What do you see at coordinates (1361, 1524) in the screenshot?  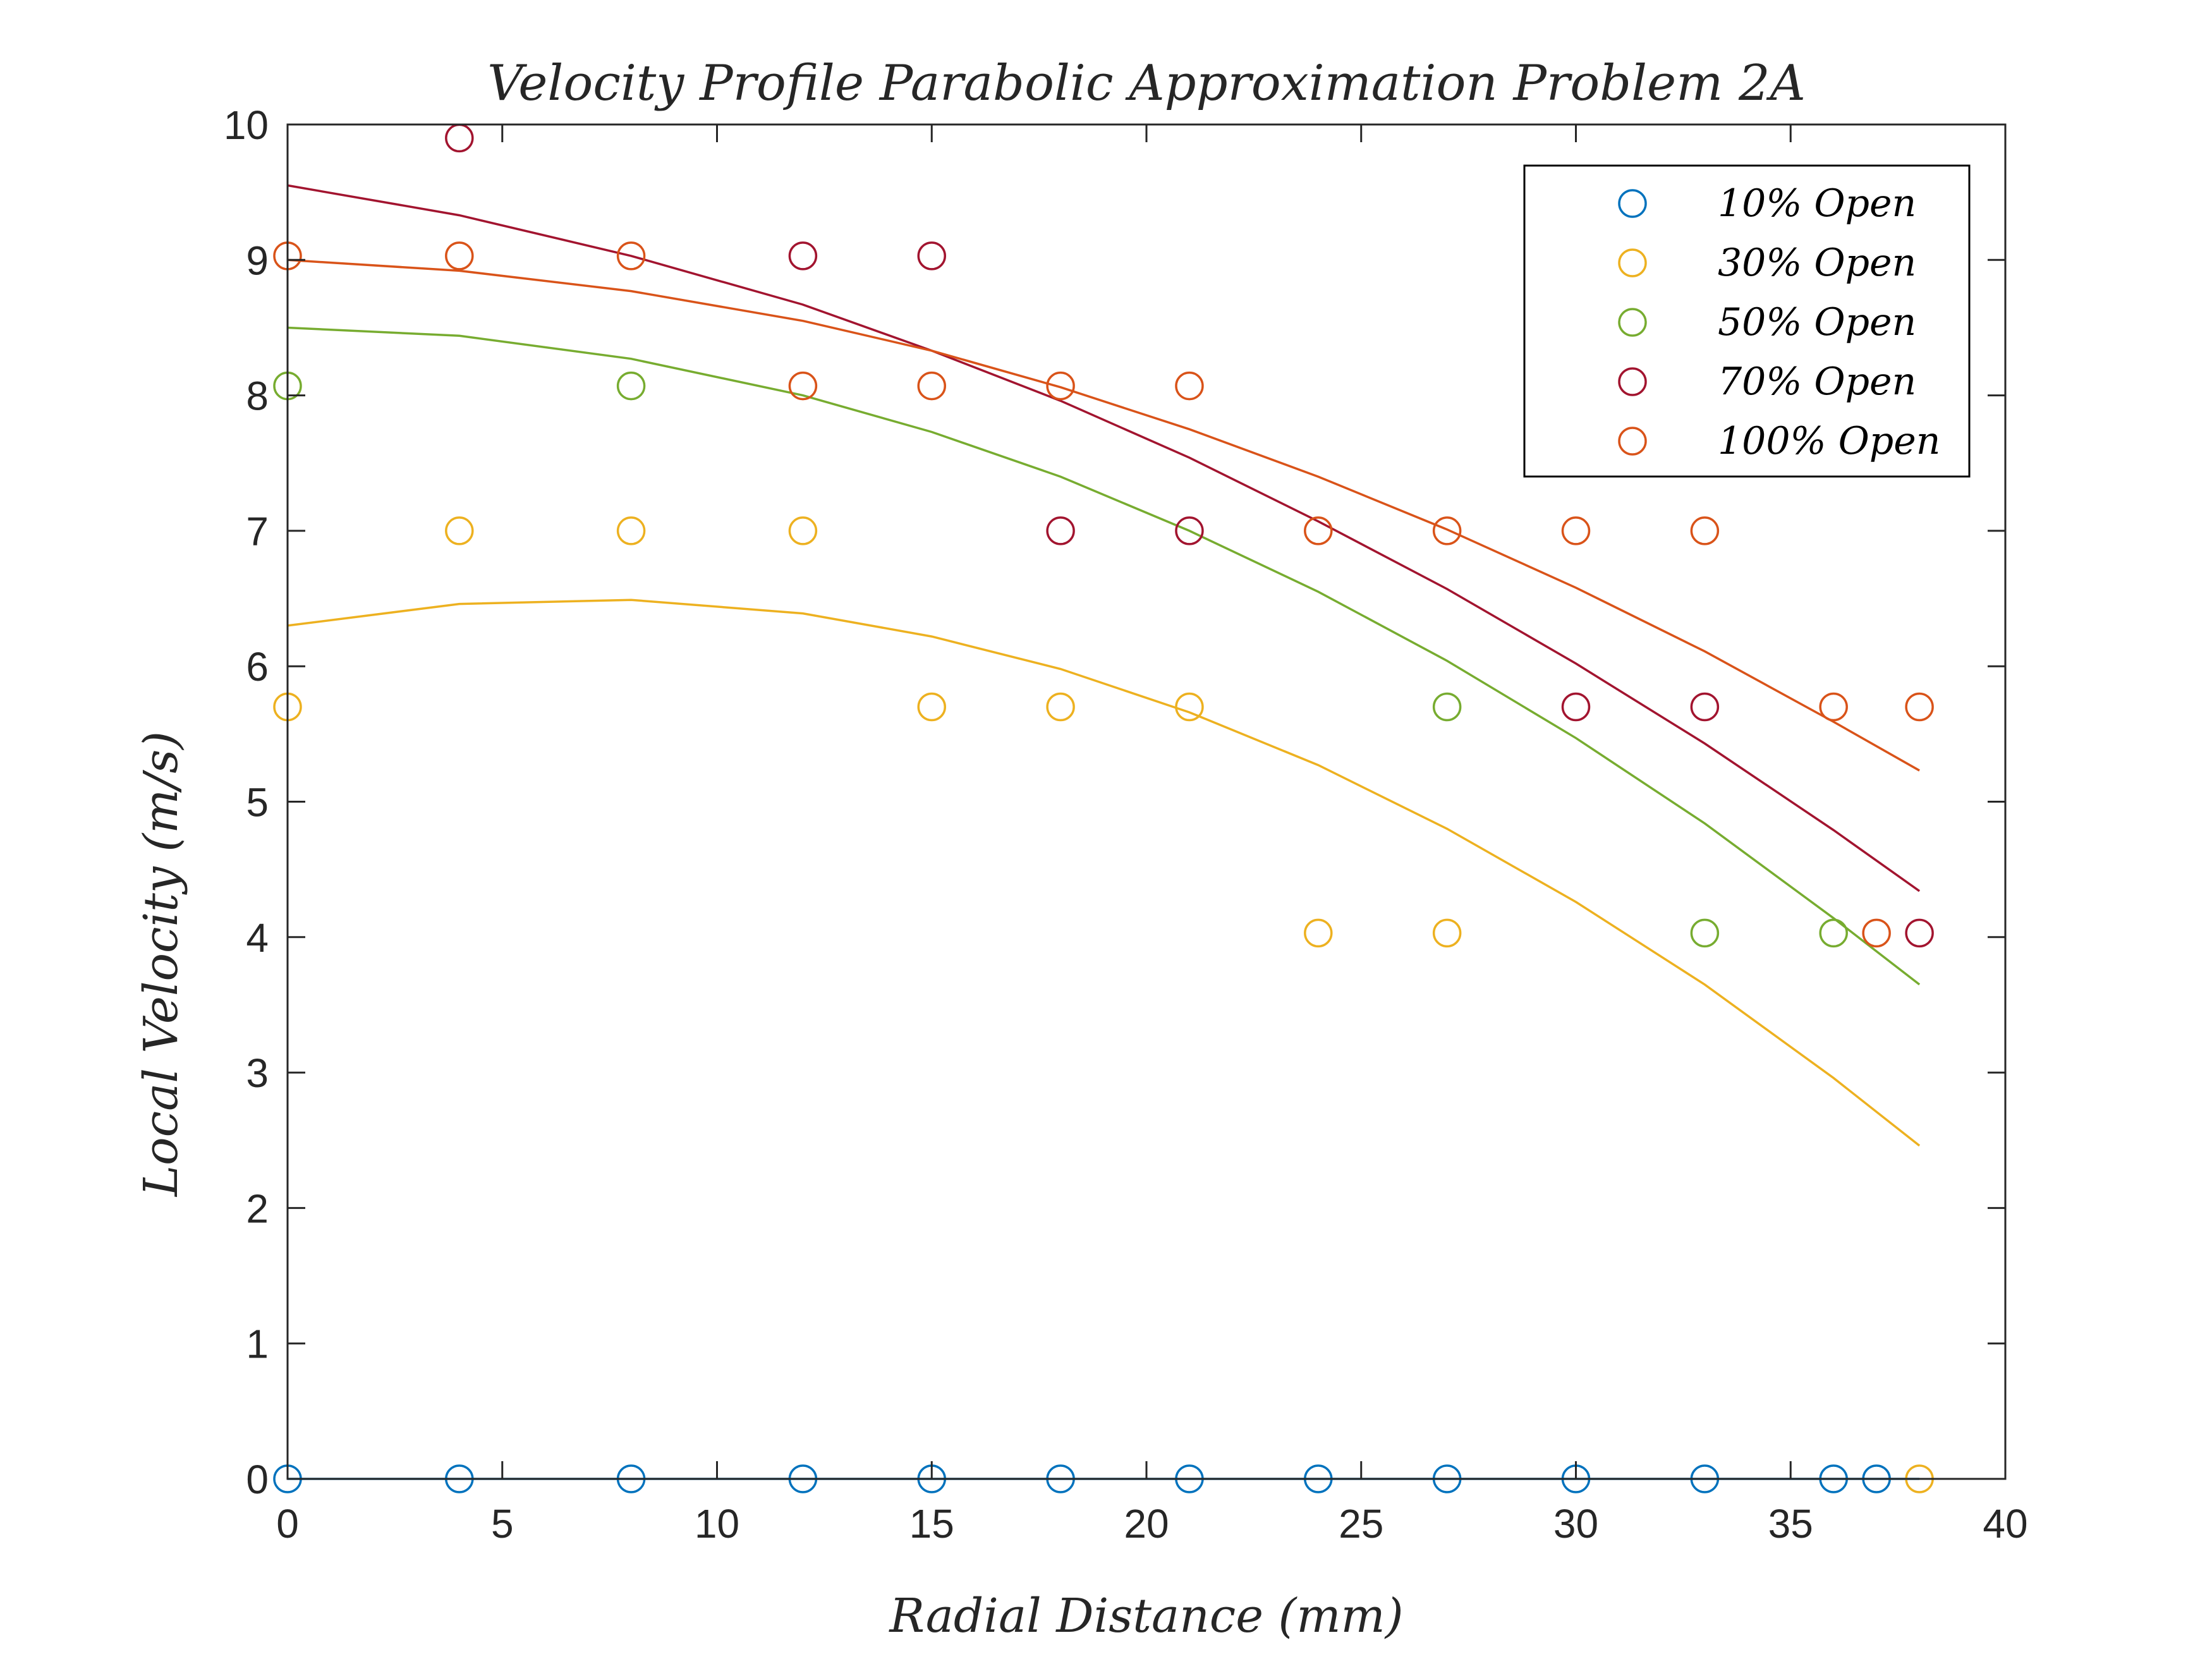 I see `x-tick-label: 25` at bounding box center [1361, 1524].